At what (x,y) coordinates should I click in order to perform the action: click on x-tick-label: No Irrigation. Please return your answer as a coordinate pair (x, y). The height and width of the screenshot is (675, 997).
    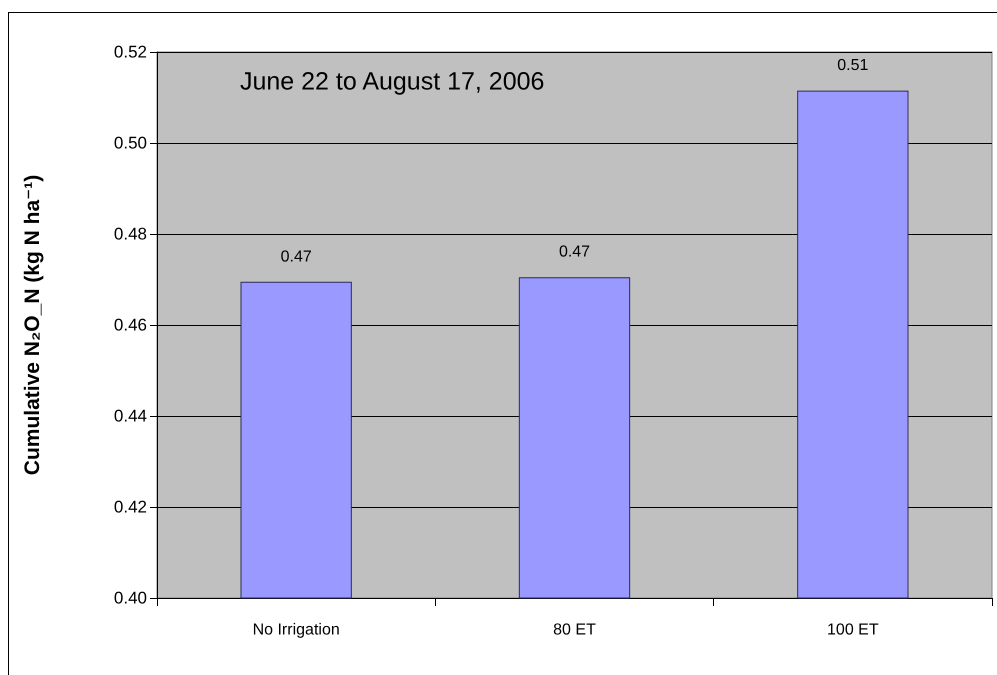
    Looking at the image, I should click on (296, 630).